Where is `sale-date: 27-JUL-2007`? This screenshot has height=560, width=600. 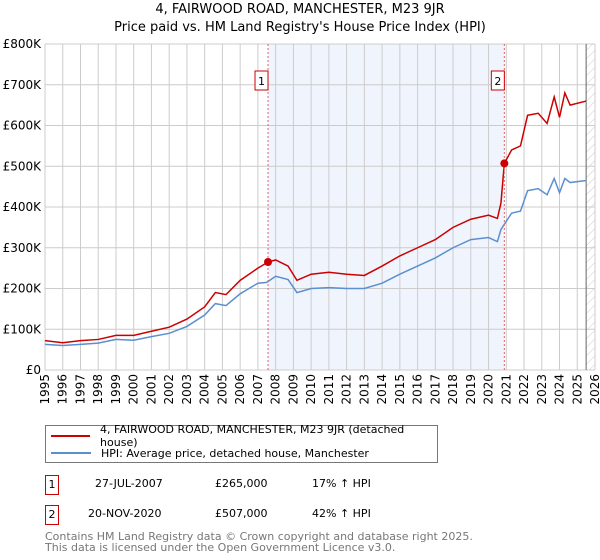 sale-date: 27-JUL-2007 is located at coordinates (129, 483).